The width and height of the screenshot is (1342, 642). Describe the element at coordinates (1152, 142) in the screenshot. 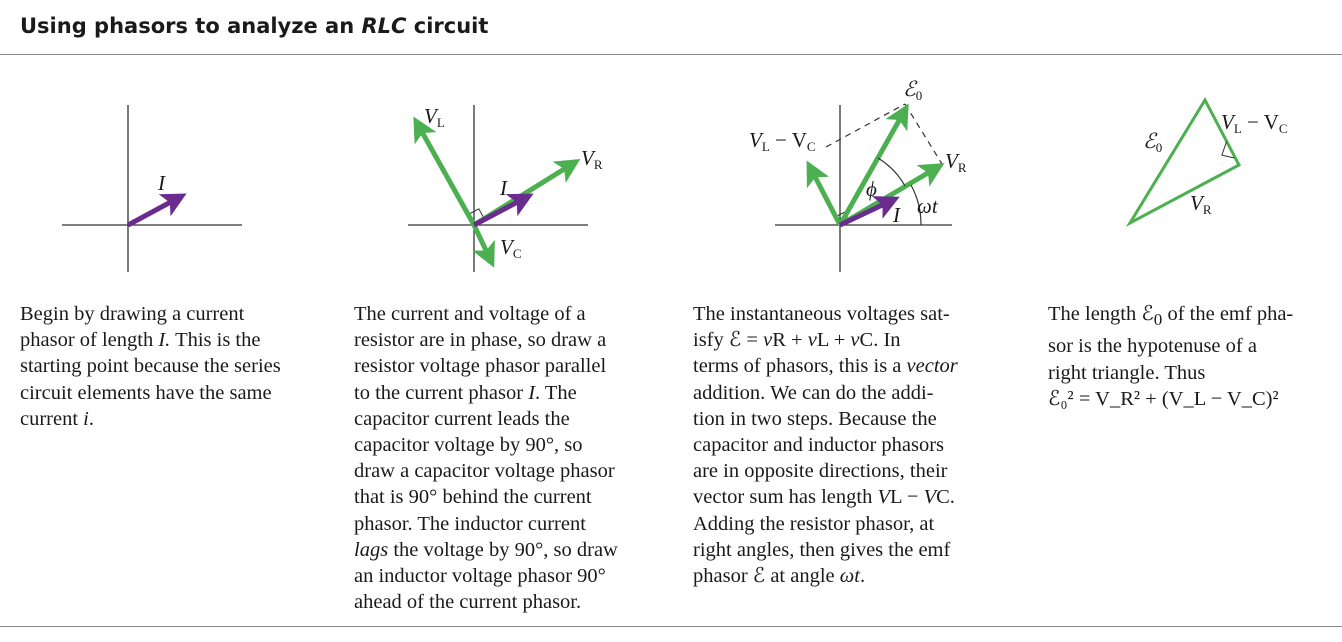

I see `panel4-emf-label: ℰ0` at that location.